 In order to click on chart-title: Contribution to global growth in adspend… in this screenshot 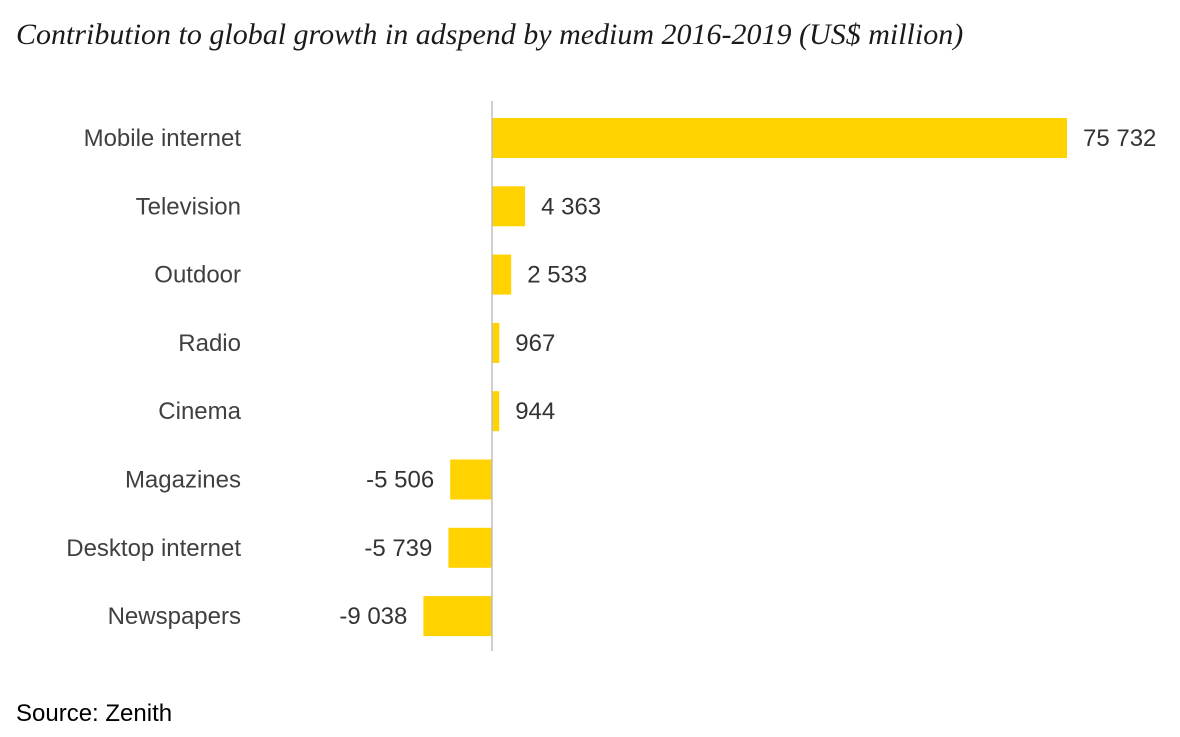, I will do `click(490, 34)`.